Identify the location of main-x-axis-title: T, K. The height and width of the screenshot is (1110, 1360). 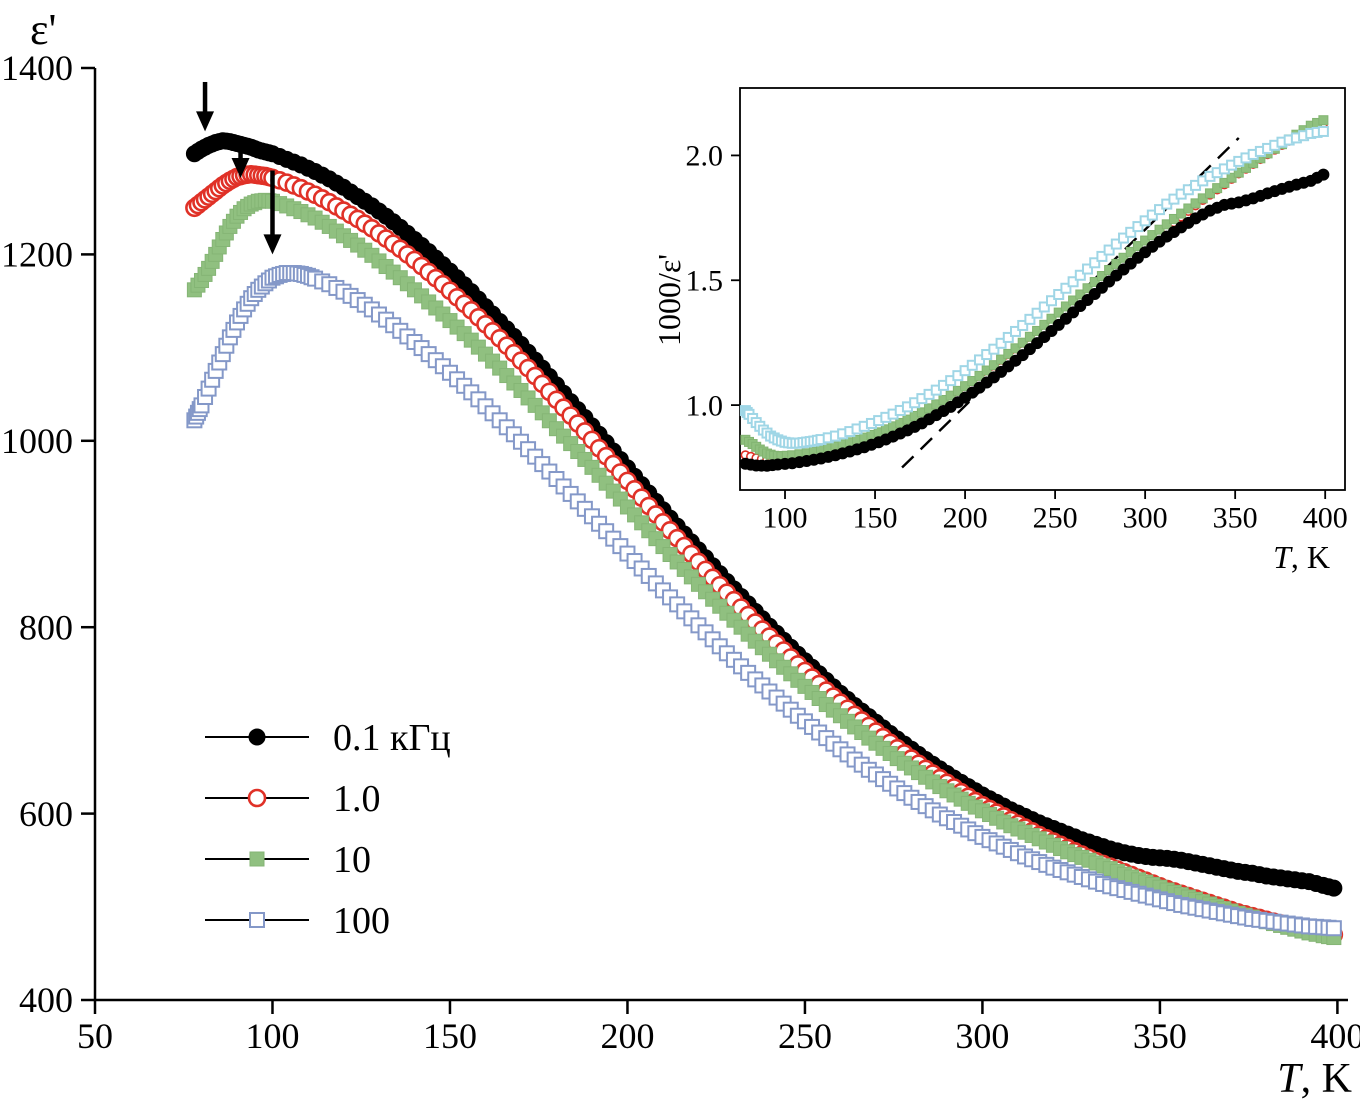
(1314, 1079).